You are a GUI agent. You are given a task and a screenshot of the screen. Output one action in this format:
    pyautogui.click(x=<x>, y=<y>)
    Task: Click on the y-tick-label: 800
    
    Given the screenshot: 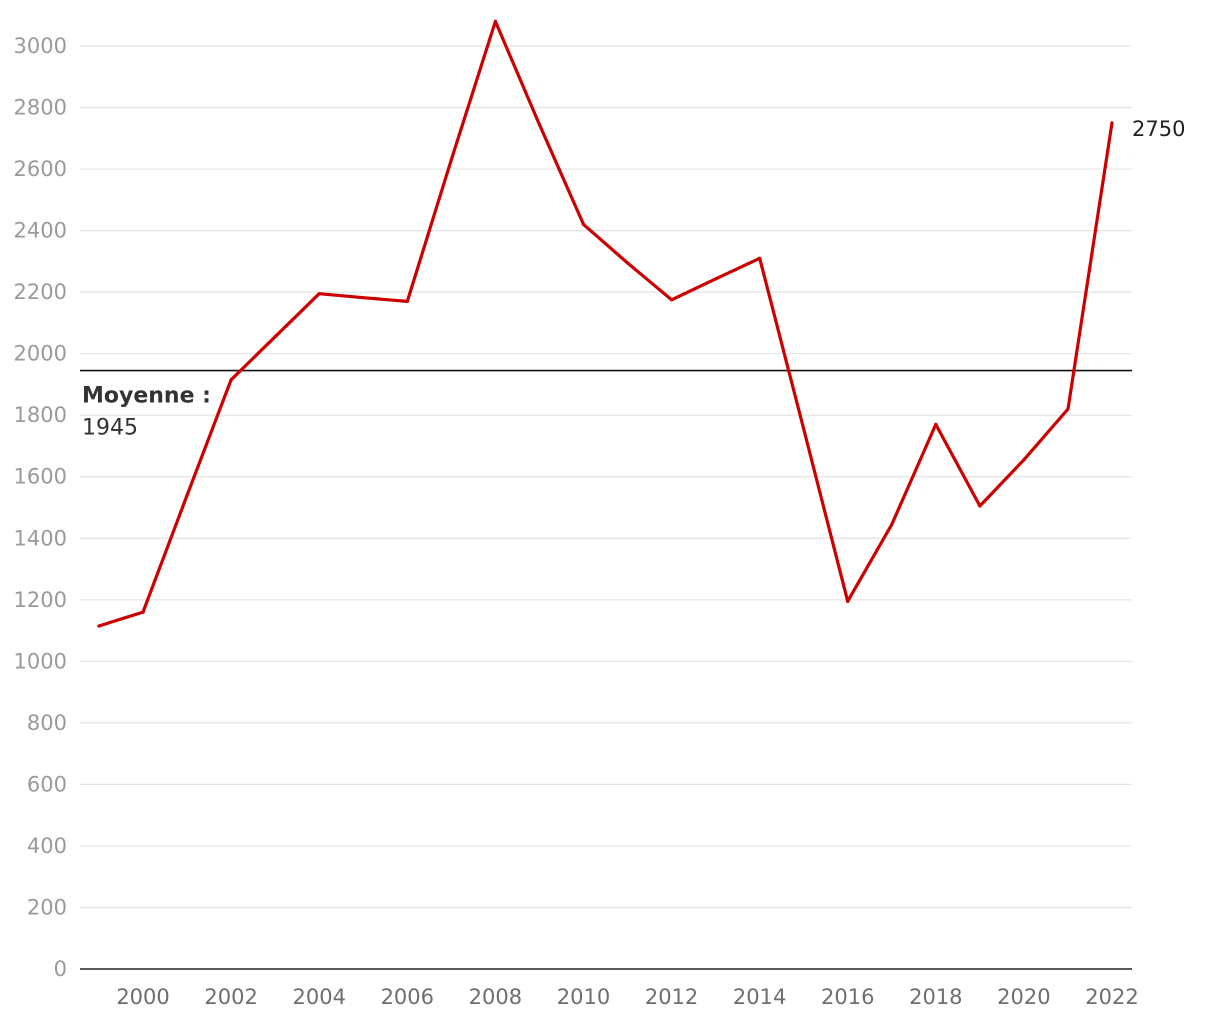 What is the action you would take?
    pyautogui.click(x=47, y=723)
    